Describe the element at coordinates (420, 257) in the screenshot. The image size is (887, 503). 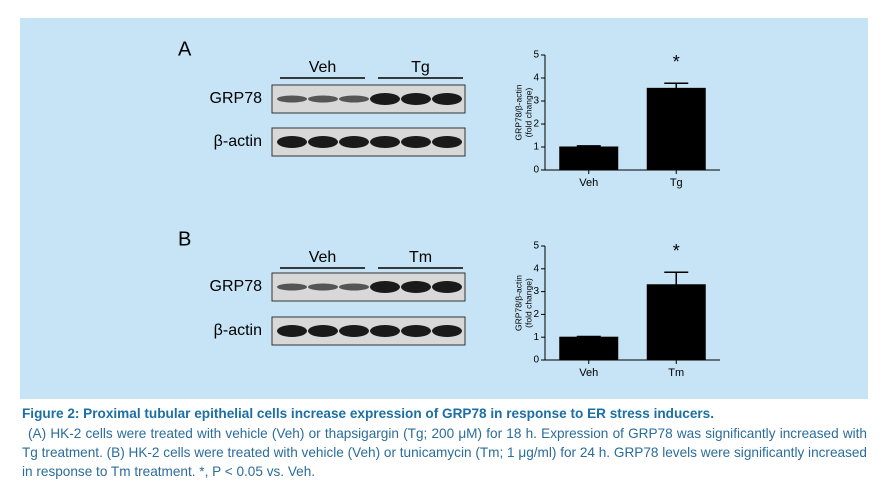
I see `group-label: Tm` at that location.